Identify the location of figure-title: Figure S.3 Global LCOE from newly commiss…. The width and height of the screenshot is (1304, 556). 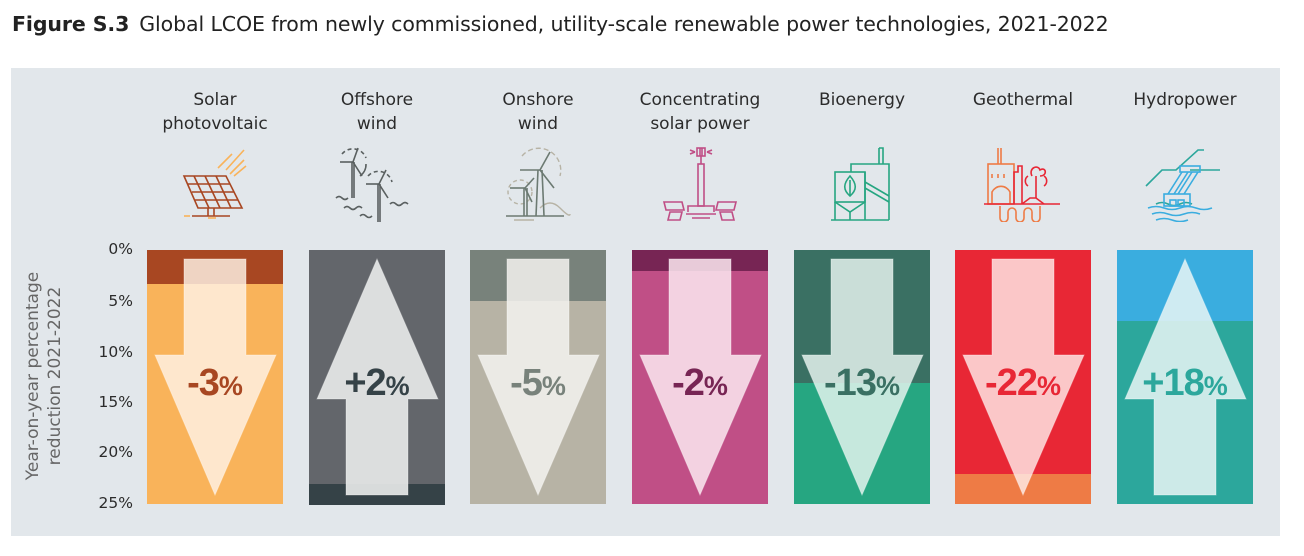
(560, 24).